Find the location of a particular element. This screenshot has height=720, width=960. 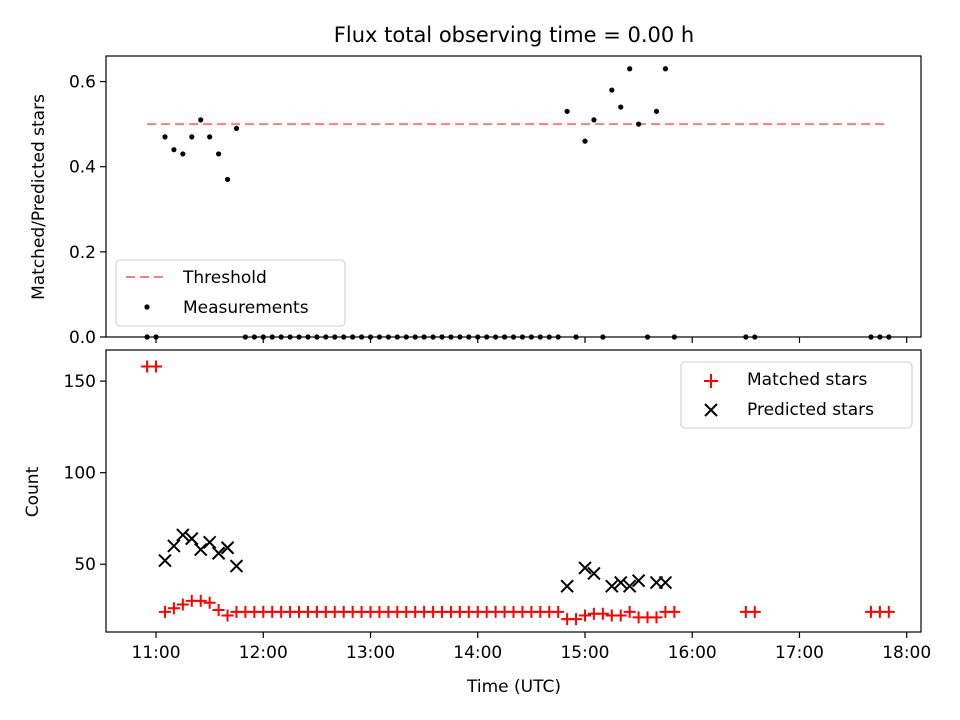

top-legend-box is located at coordinates (230, 293).